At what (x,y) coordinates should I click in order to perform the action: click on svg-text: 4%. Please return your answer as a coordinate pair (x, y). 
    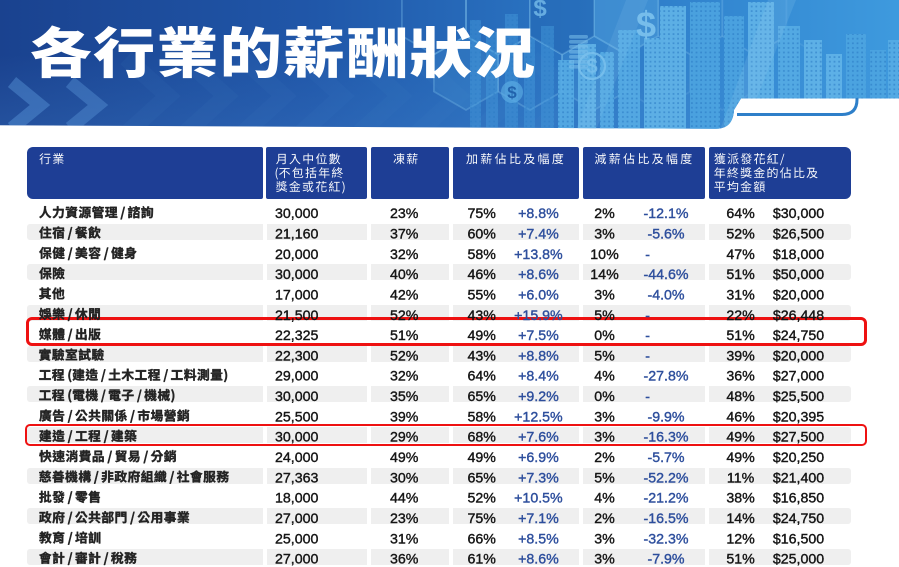
    Looking at the image, I should click on (604, 499).